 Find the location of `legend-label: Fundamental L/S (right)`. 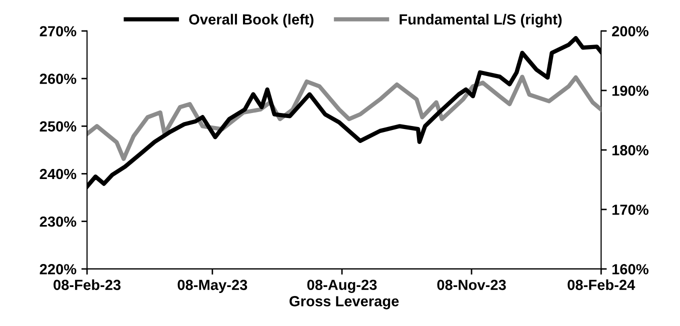

legend-label: Fundamental L/S (right) is located at coordinates (481, 21).